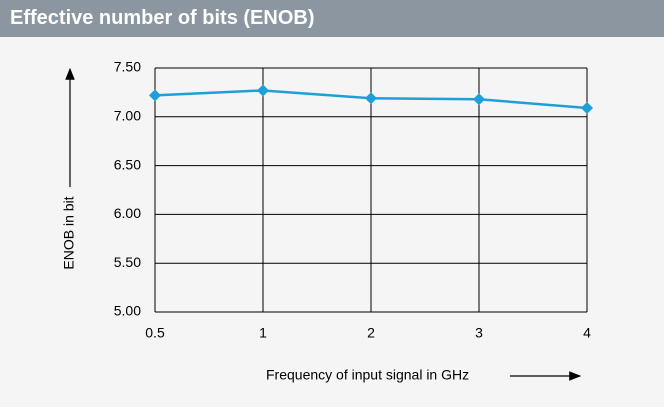  I want to click on y-tick-label: 7.50, so click(127, 67).